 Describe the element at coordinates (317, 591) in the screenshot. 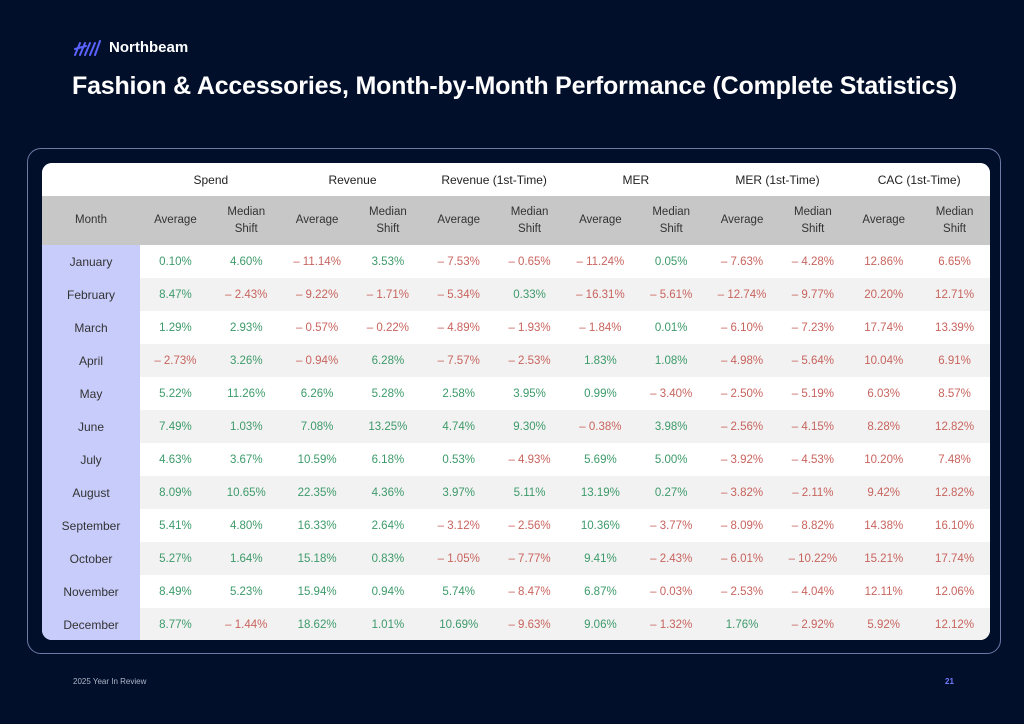

I see `average-cell: 15.94%` at that location.